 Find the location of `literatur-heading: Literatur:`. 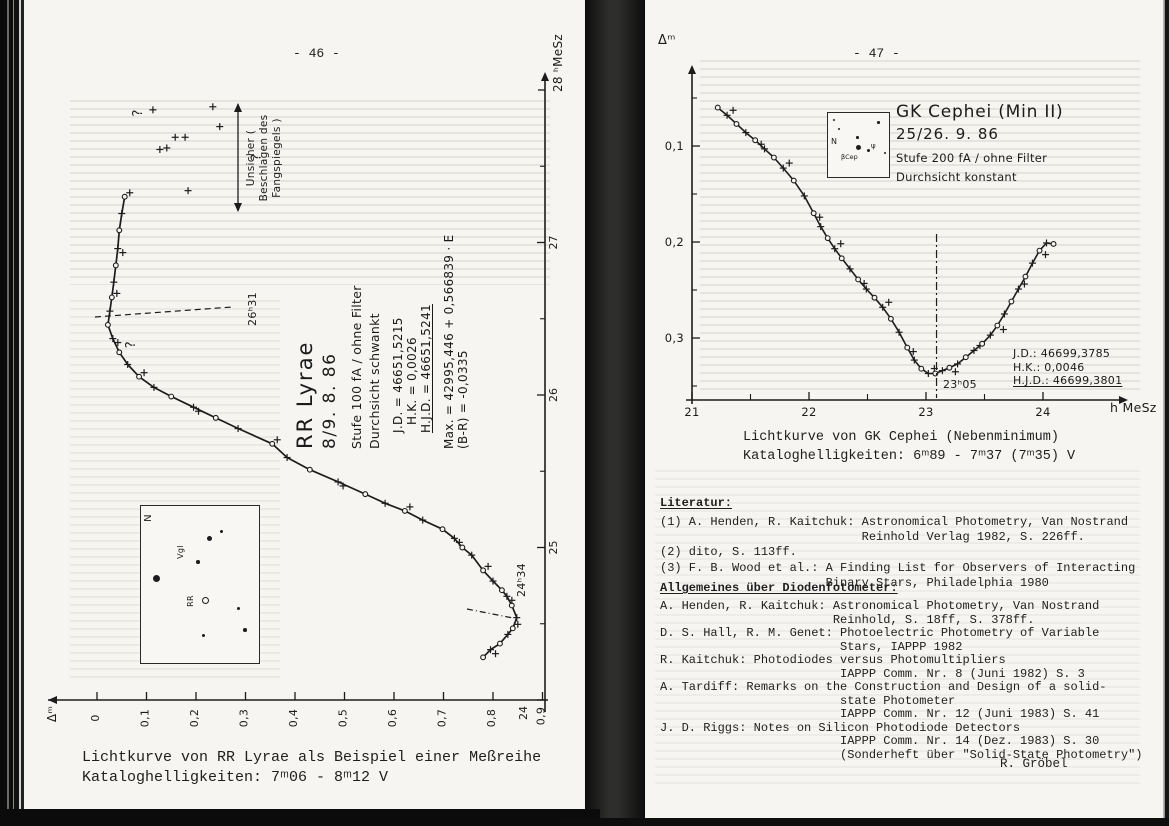

literatur-heading: Literatur: is located at coordinates (696, 503).